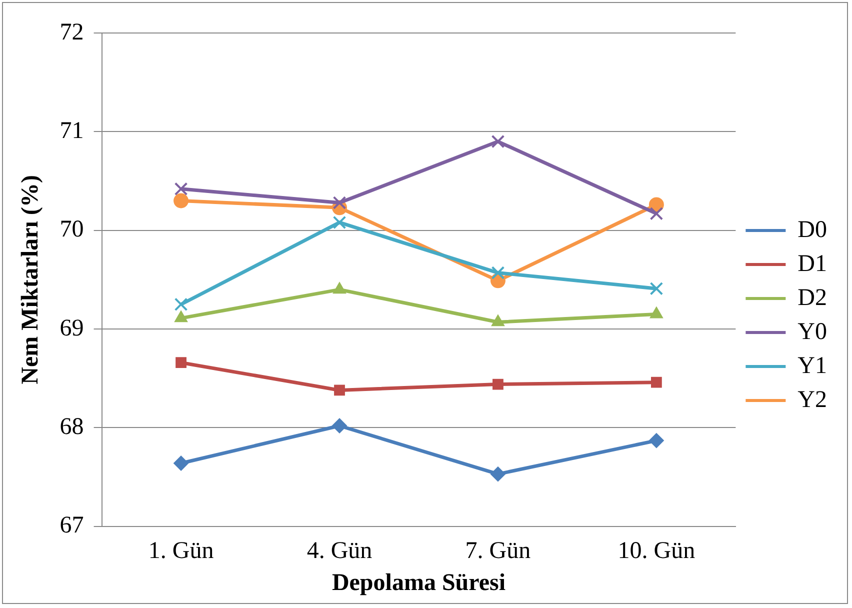 This screenshot has height=608, width=852. What do you see at coordinates (657, 551) in the screenshot?
I see `x-tick-label: 10. Gün` at bounding box center [657, 551].